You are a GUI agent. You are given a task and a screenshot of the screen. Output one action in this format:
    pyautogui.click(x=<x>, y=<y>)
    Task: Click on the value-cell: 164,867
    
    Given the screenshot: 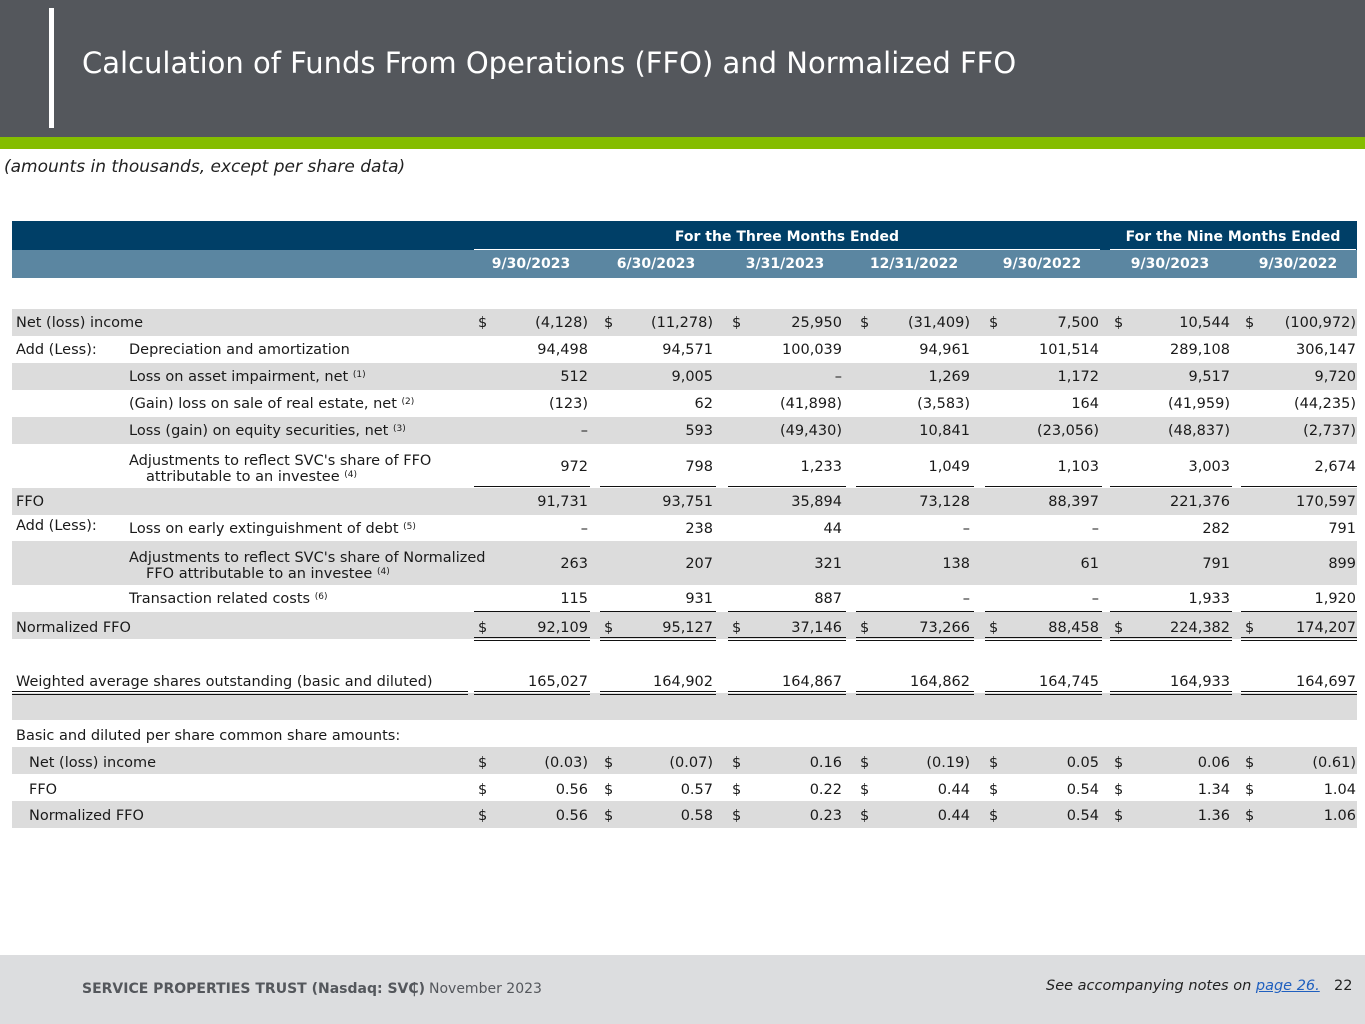 What is the action you would take?
    pyautogui.click(x=812, y=682)
    